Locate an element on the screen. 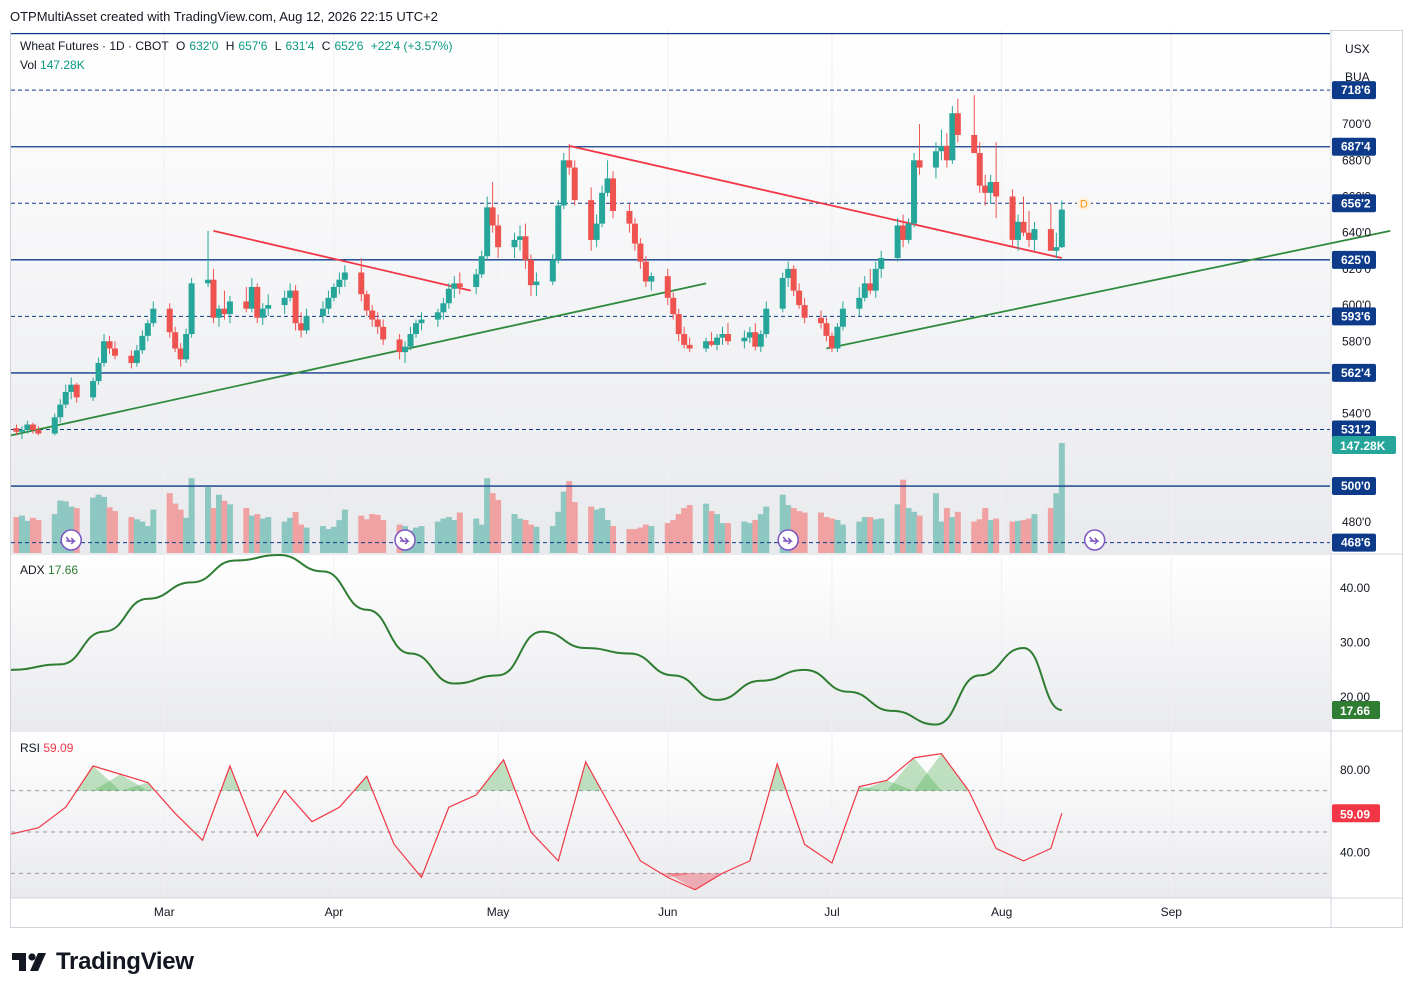 Image resolution: width=1413 pixels, height=996 pixels. time-tick-label: Jul is located at coordinates (831, 912).